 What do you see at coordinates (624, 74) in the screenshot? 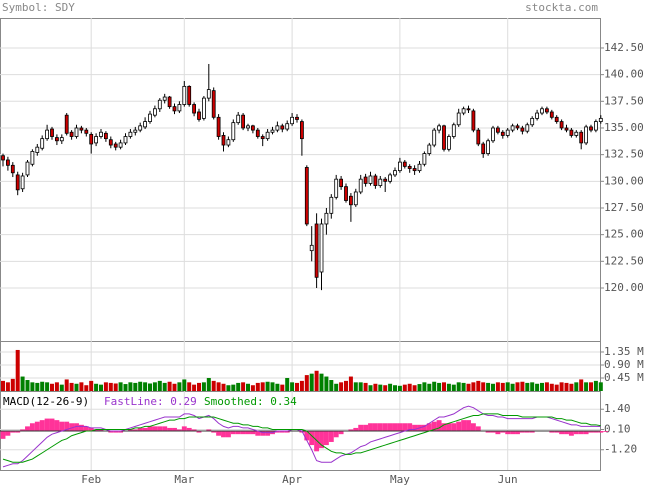
I see `y-tick-label: 140.00` at bounding box center [624, 74].